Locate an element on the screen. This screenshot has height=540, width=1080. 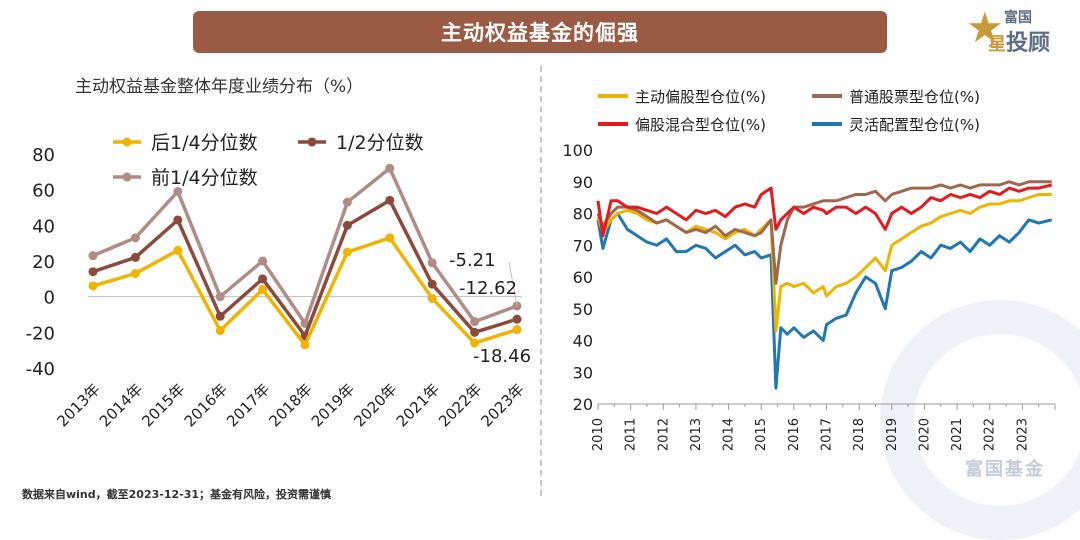
right-y-tick-label: 60 is located at coordinates (583, 277).